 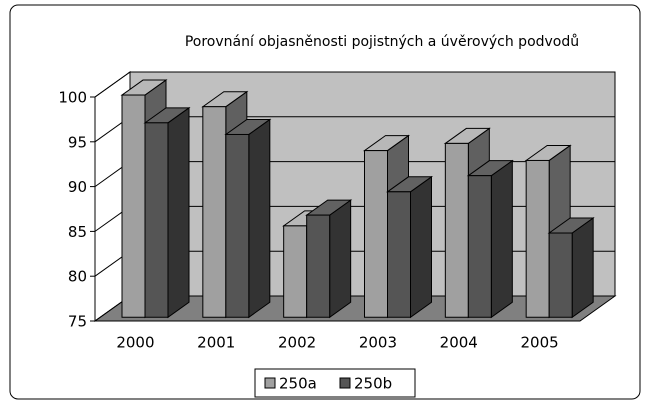 I want to click on x-tick-label: 2001, so click(x=216, y=343).